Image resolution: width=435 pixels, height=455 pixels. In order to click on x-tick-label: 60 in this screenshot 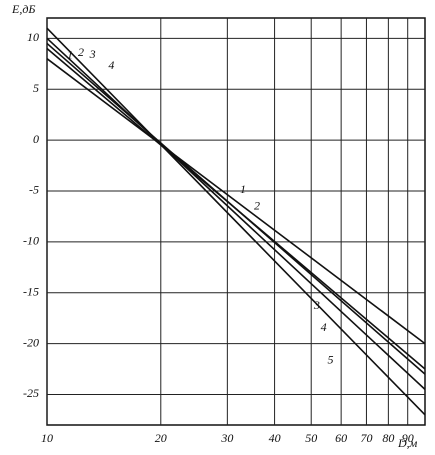, I will do `click(341, 438)`.